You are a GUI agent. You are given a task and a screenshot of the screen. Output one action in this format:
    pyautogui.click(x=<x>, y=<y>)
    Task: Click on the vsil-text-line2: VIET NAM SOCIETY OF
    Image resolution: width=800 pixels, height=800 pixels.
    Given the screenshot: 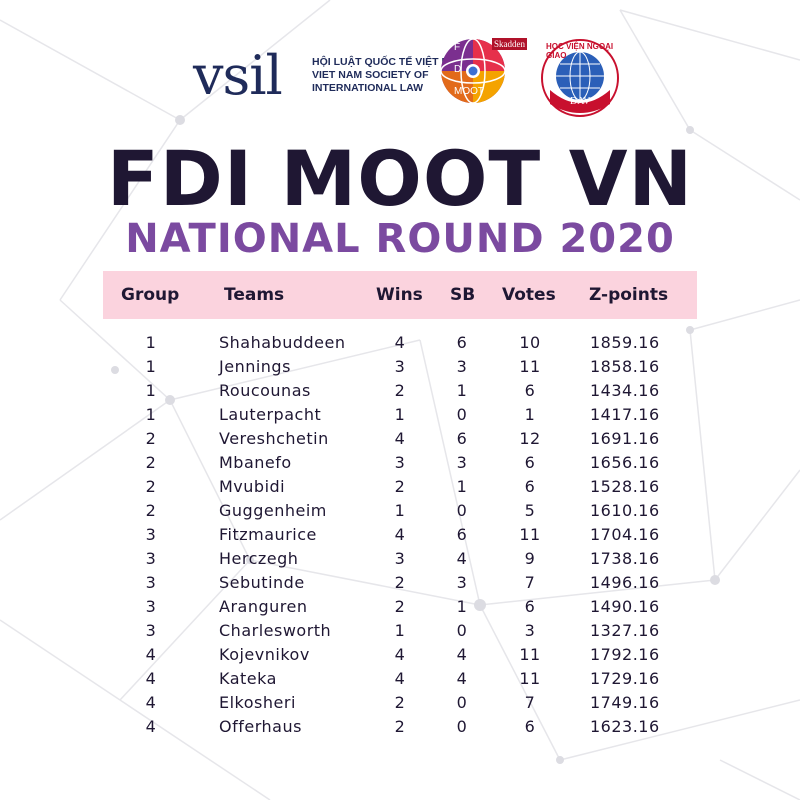 What is the action you would take?
    pyautogui.click(x=370, y=75)
    